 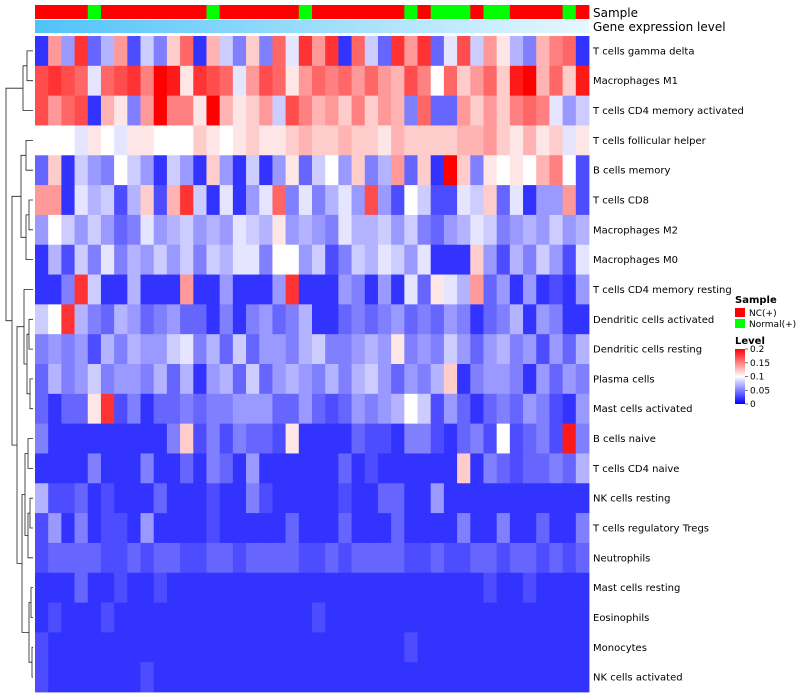 I want to click on sample-annotation-cell, so click(x=279, y=12).